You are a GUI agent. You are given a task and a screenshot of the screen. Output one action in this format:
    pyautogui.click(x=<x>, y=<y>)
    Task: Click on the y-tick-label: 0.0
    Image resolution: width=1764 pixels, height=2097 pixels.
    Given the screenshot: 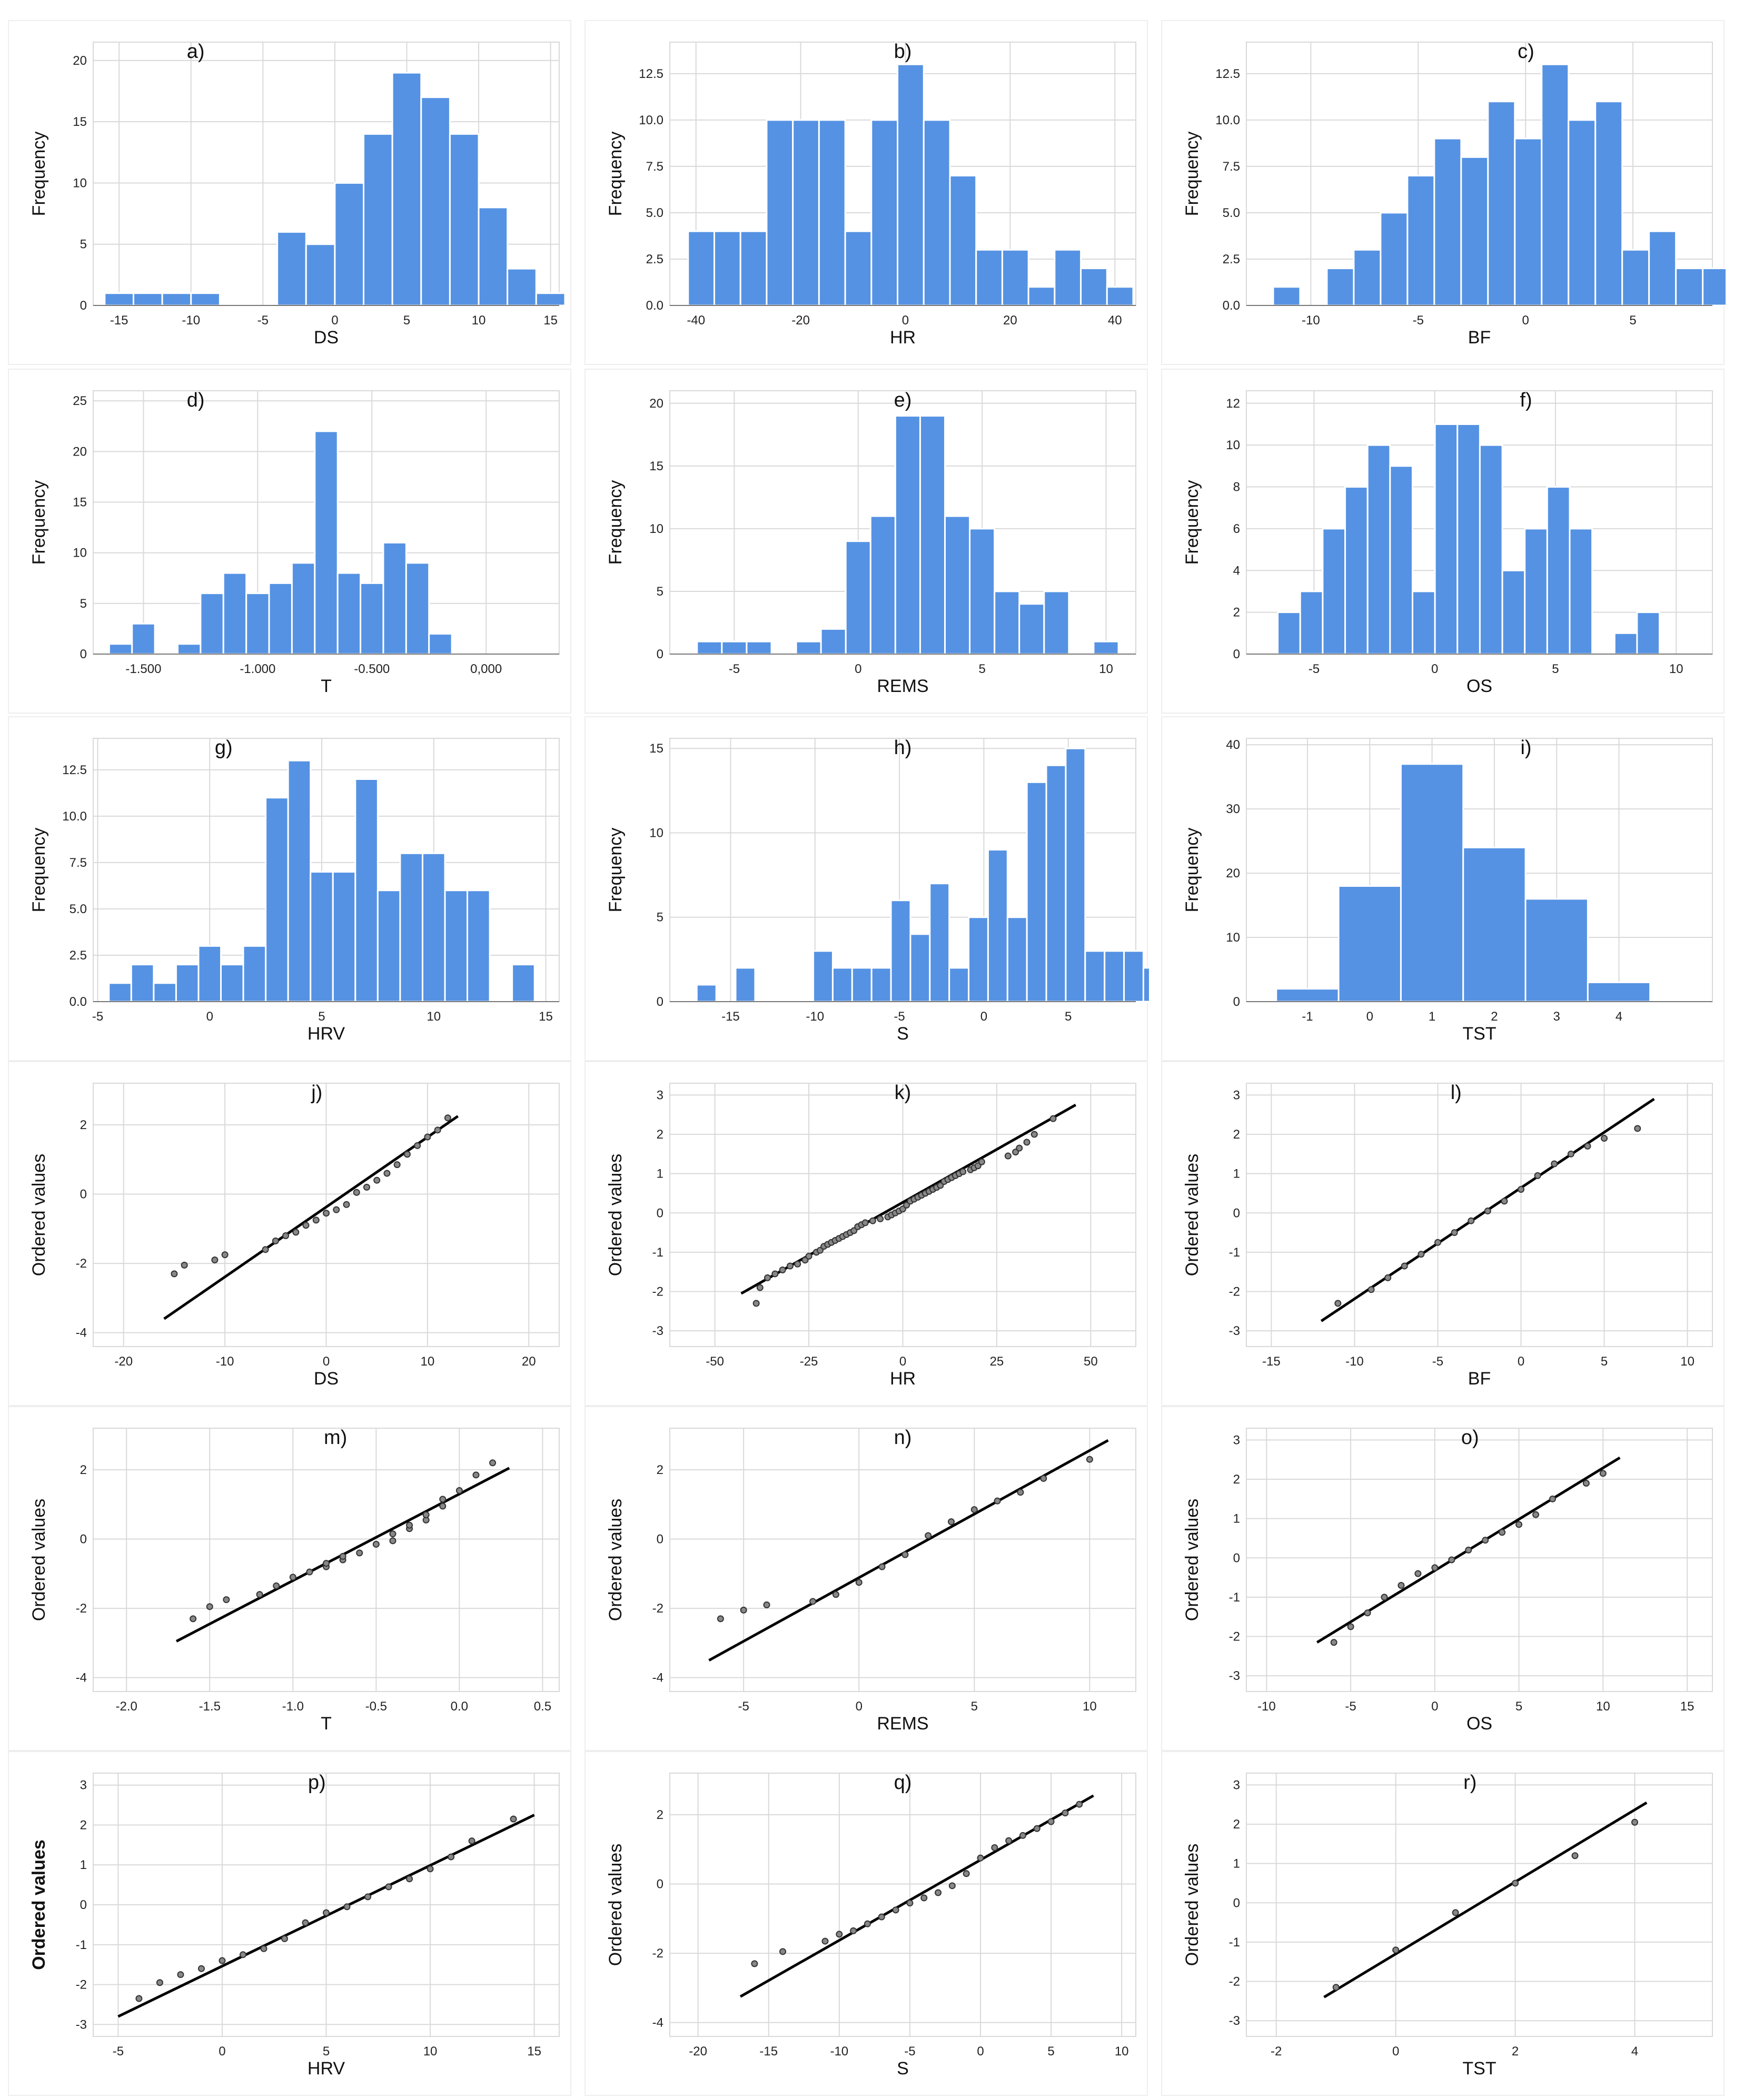 What is the action you would take?
    pyautogui.click(x=78, y=1002)
    